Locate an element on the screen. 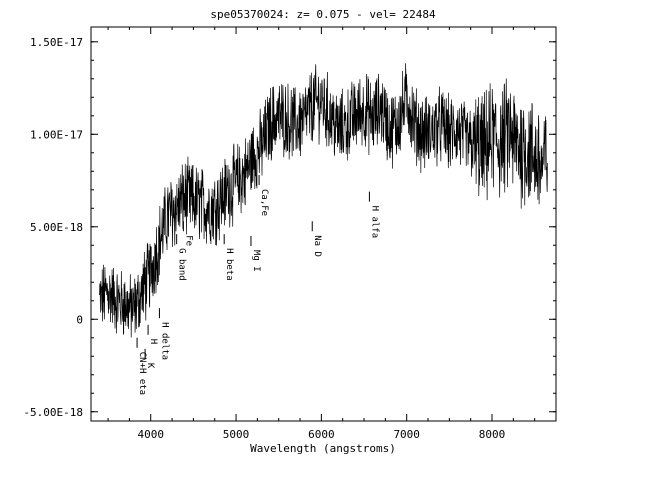  annotation-label: H is located at coordinates (153, 341).